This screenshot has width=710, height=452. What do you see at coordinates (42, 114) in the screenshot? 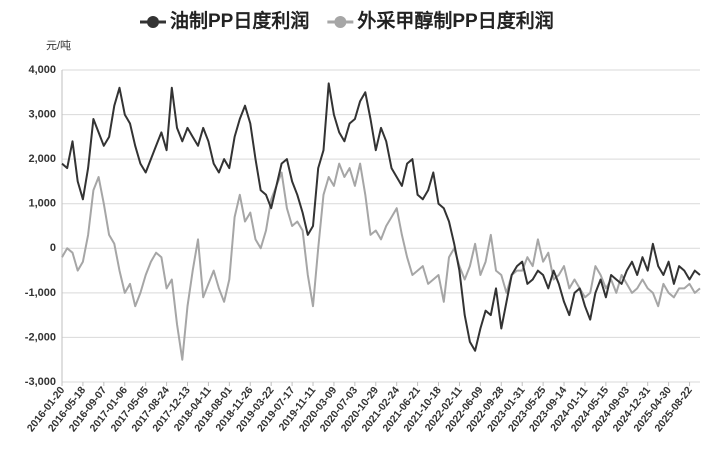
I see `y-tick-label: 3,000` at bounding box center [42, 114].